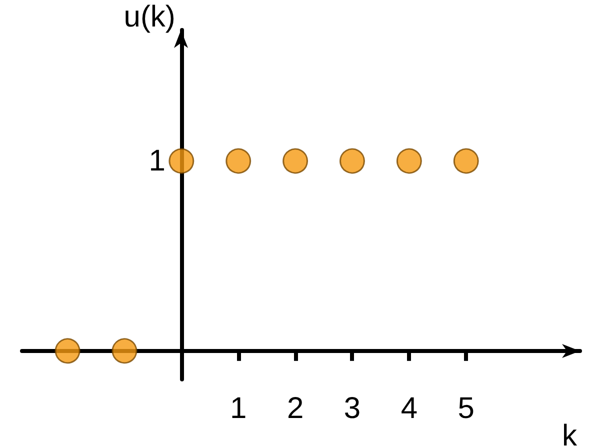 The width and height of the screenshot is (591, 448). I want to click on x-axis-title: k, so click(570, 433).